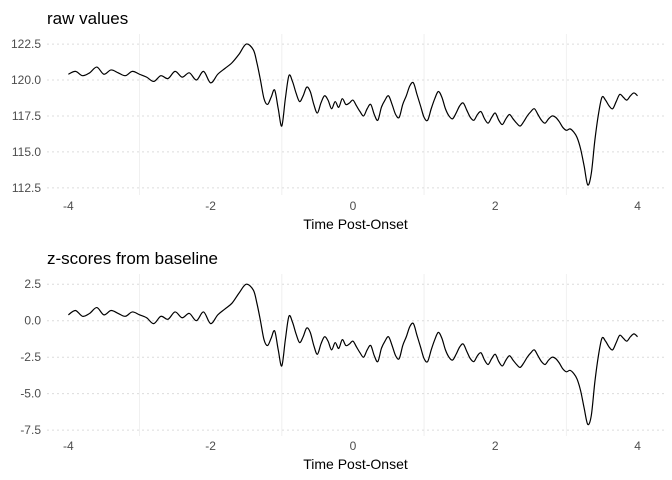 Image resolution: width=672 pixels, height=480 pixels. I want to click on y-tick-label: 112.5, so click(26, 188).